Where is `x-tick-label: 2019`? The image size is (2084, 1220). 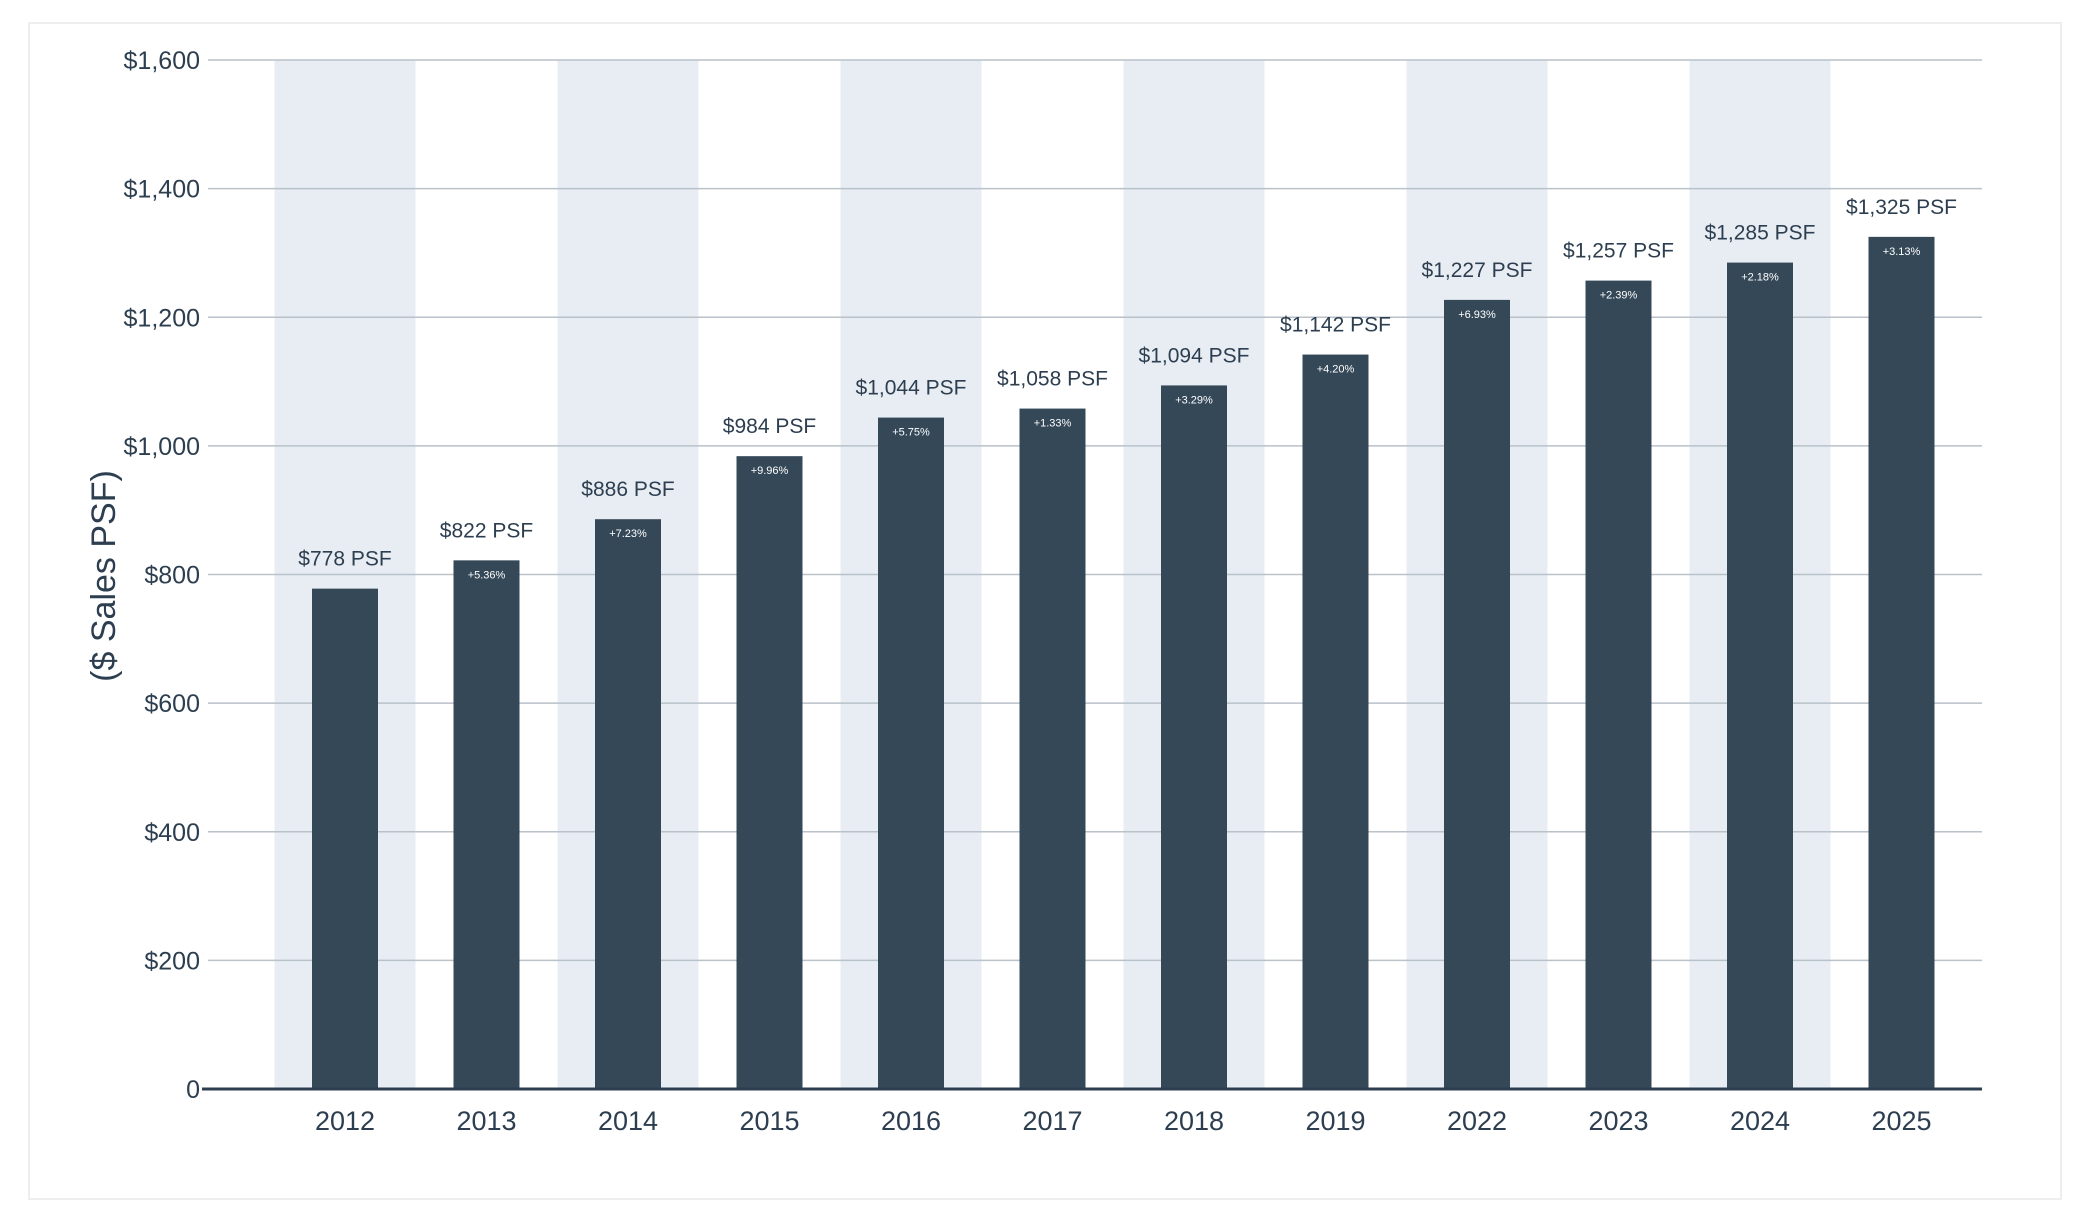 x-tick-label: 2019 is located at coordinates (1335, 1121).